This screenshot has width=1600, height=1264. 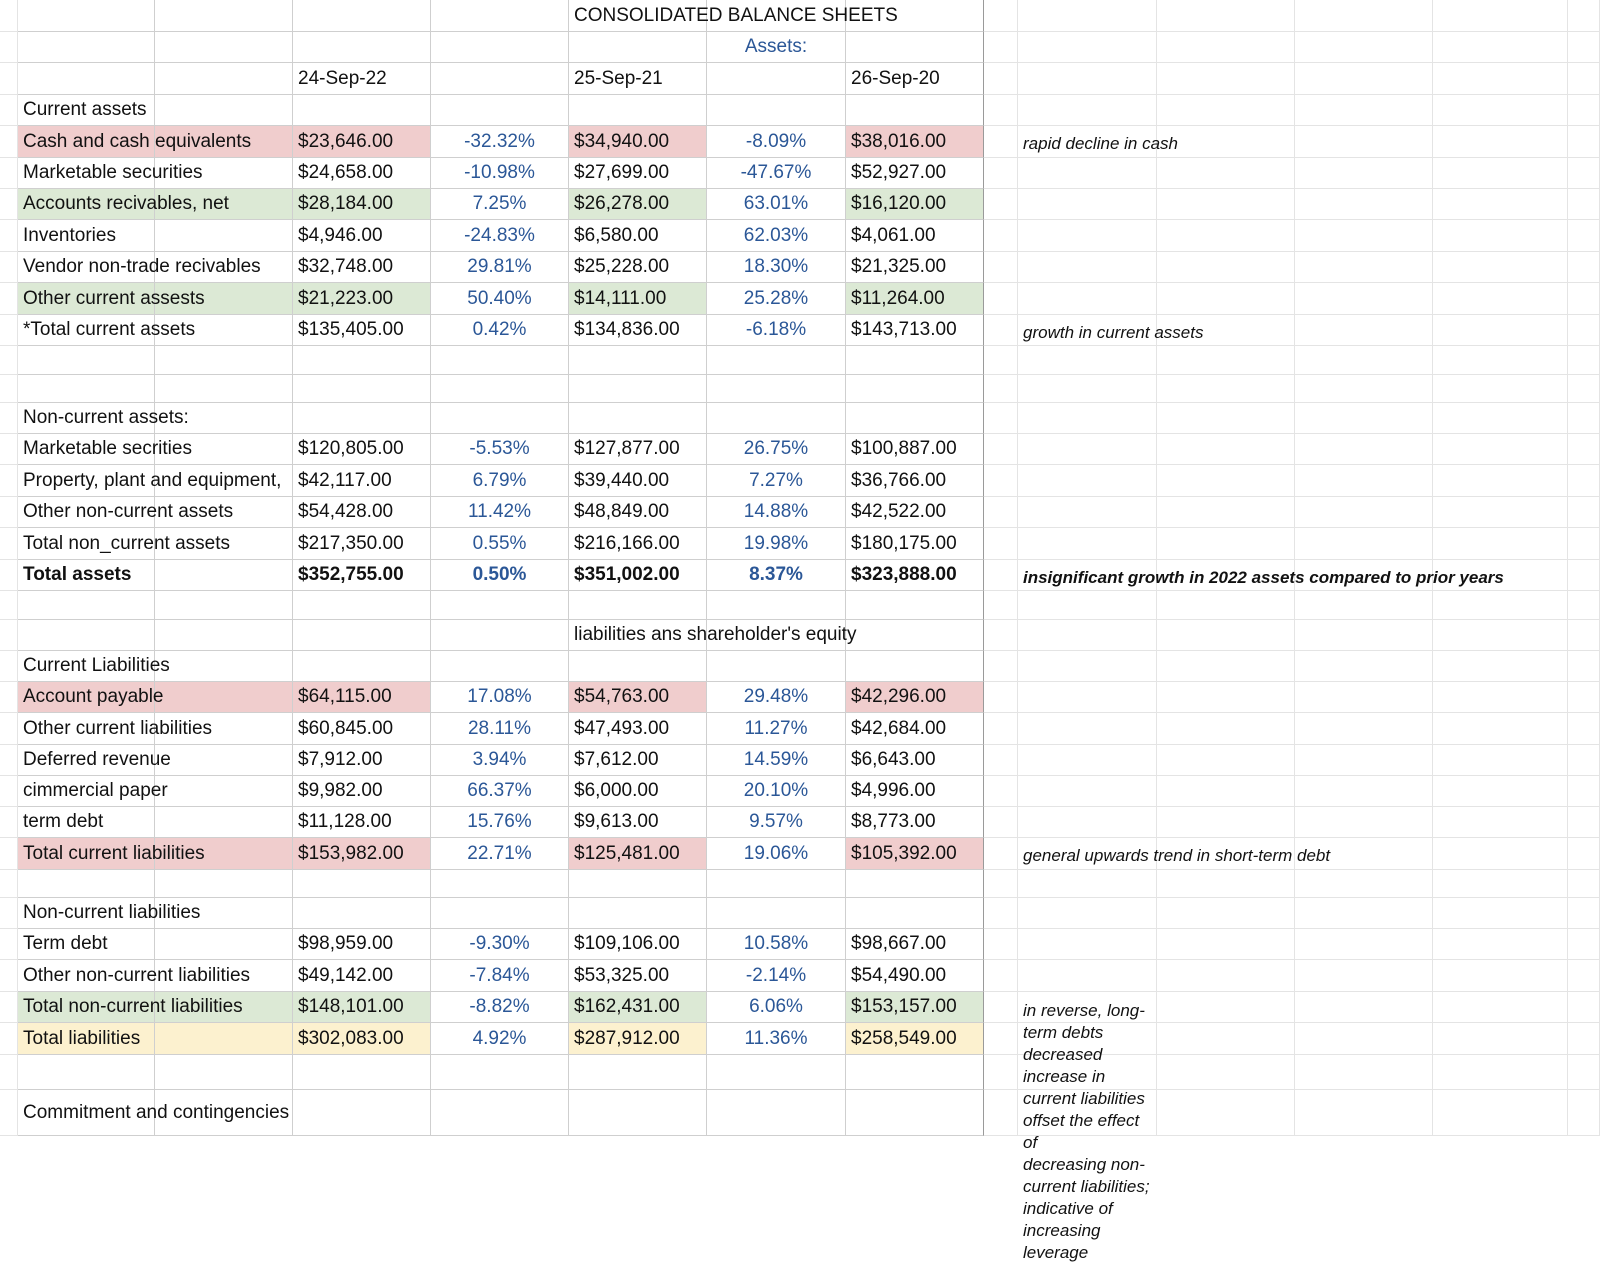 I want to click on cell-g: $16,120.00, so click(x=915, y=204).